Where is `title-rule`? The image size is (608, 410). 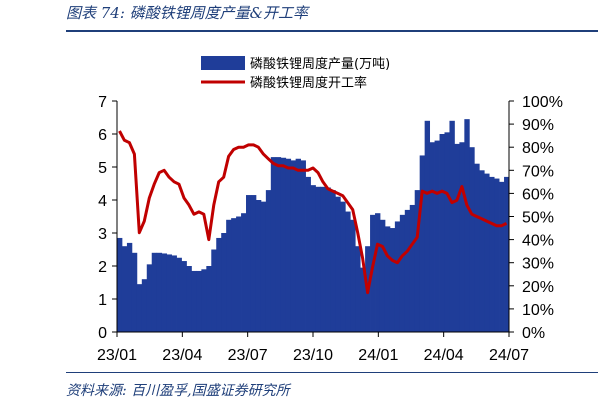 title-rule is located at coordinates (332, 31).